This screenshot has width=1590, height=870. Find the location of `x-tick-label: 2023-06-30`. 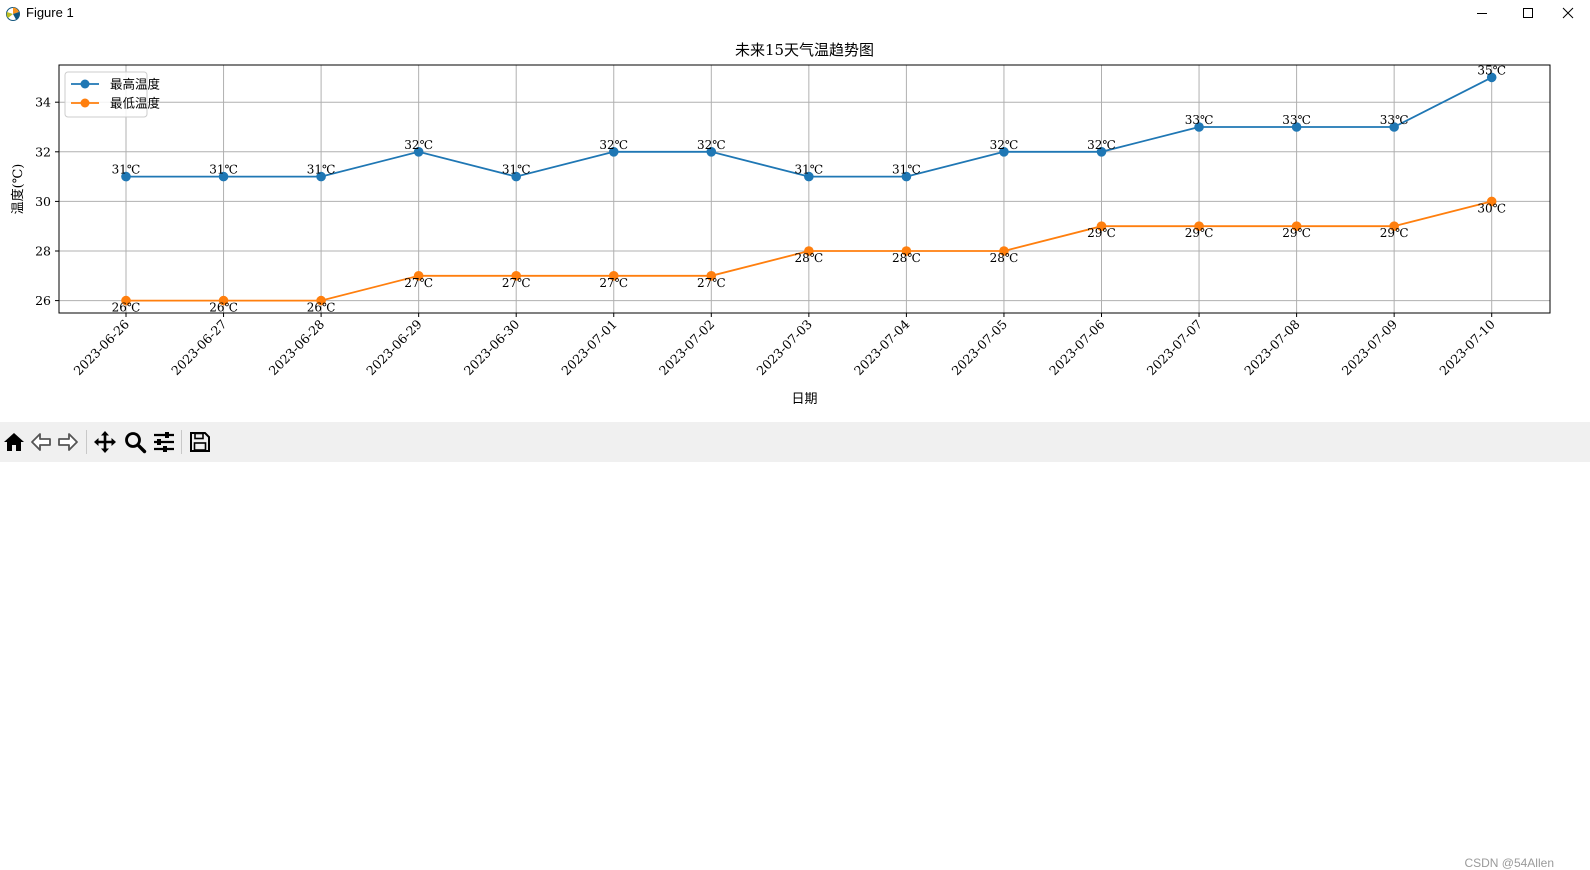

x-tick-label: 2023-06-30 is located at coordinates (492, 347).